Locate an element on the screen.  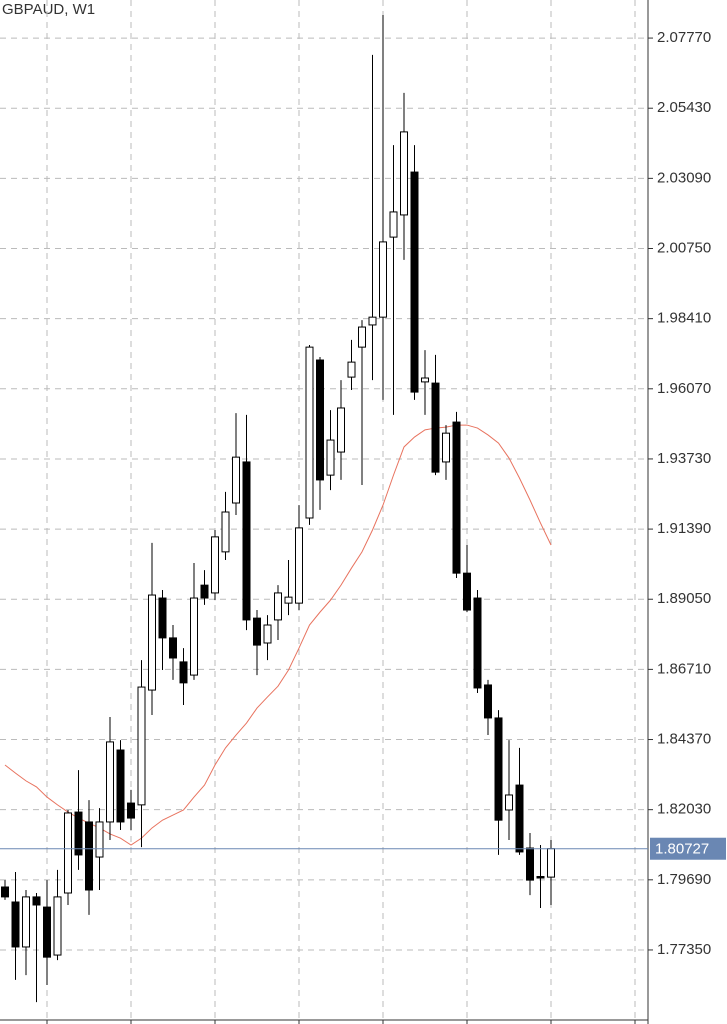
y-tick-label: 2.05430 is located at coordinates (684, 107).